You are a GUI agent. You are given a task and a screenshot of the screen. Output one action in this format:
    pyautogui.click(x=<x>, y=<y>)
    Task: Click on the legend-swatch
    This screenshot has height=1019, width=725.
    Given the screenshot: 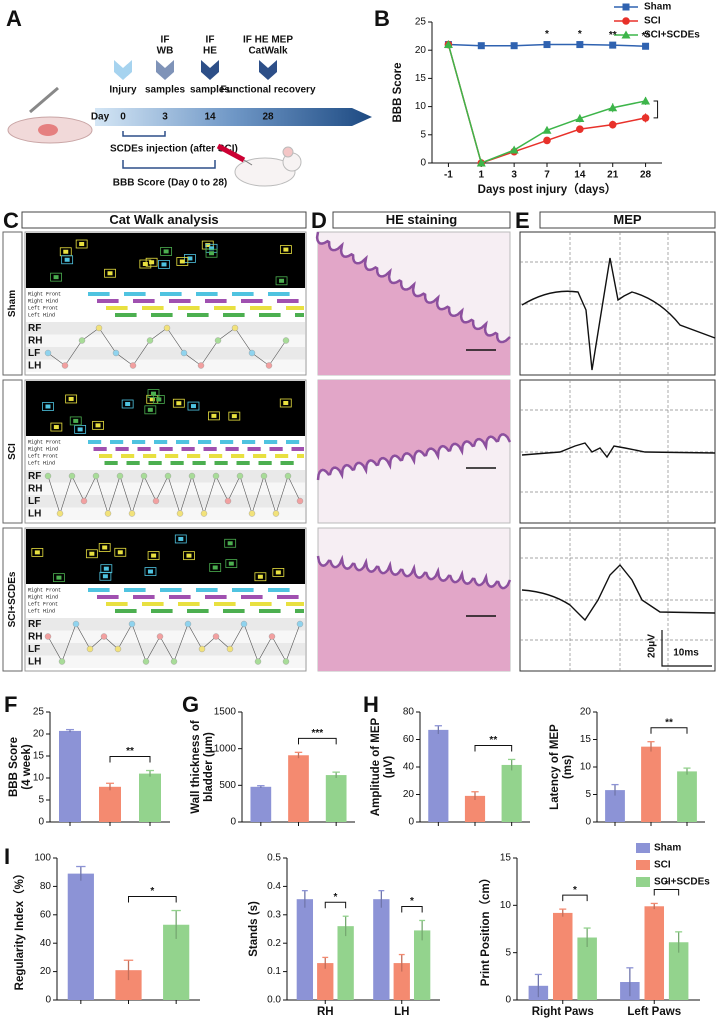 What is the action you would take?
    pyautogui.click(x=643, y=882)
    